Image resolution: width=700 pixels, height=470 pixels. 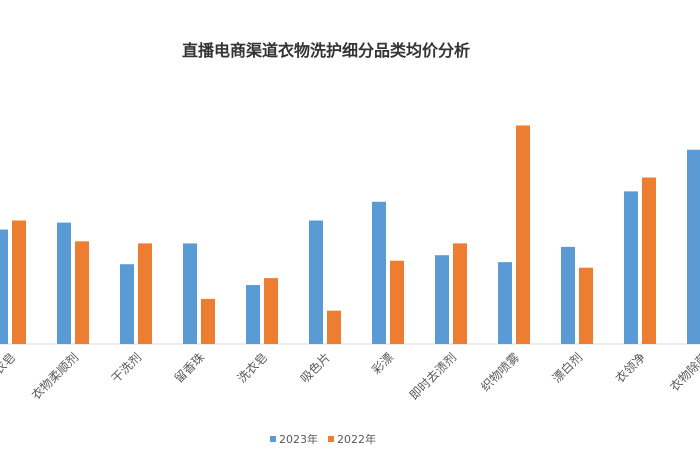 I want to click on bar-2023年-吸色片, so click(x=316, y=282).